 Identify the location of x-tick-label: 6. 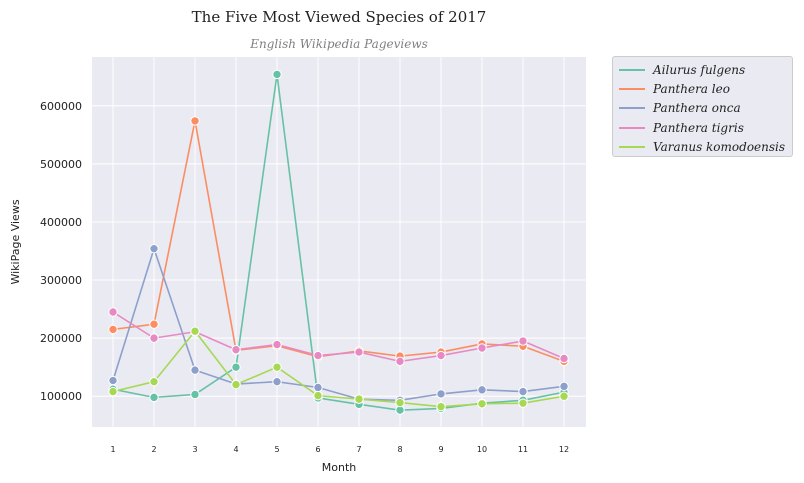
(317, 449).